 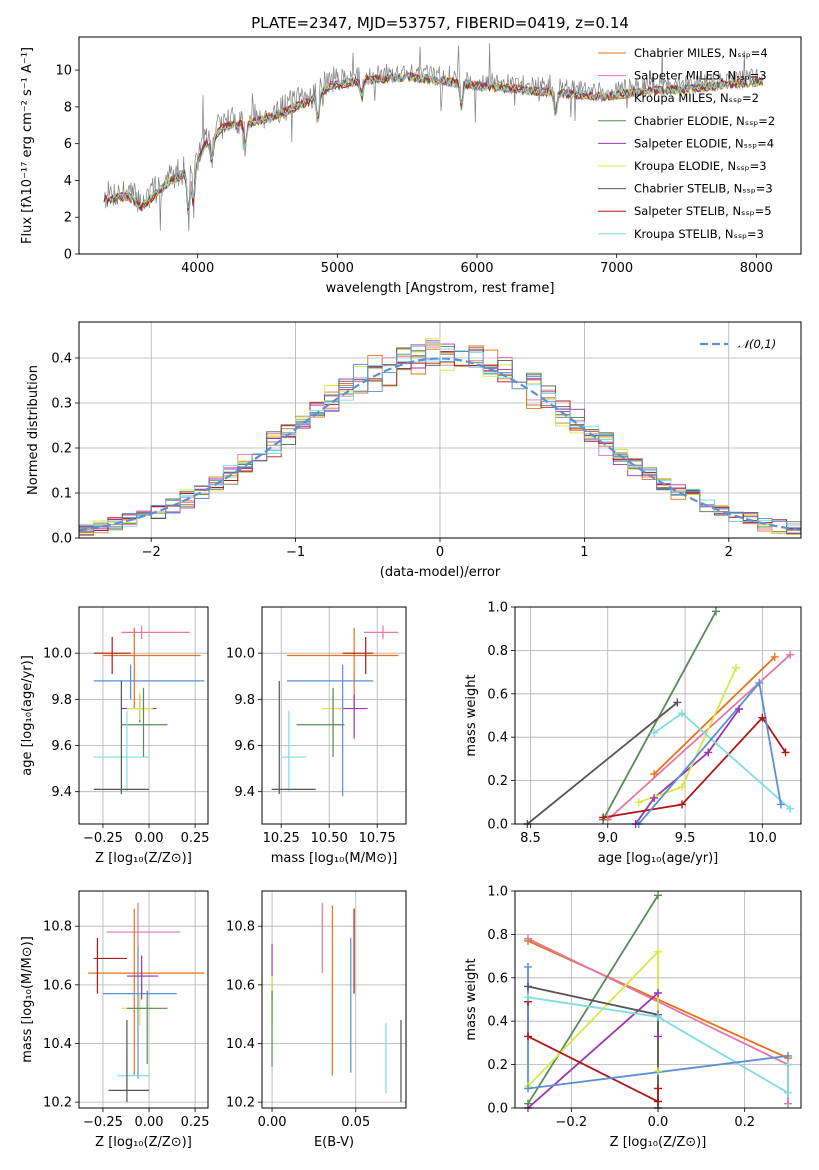 What do you see at coordinates (57, 654) in the screenshot?
I see `y-tick-label: 10.0` at bounding box center [57, 654].